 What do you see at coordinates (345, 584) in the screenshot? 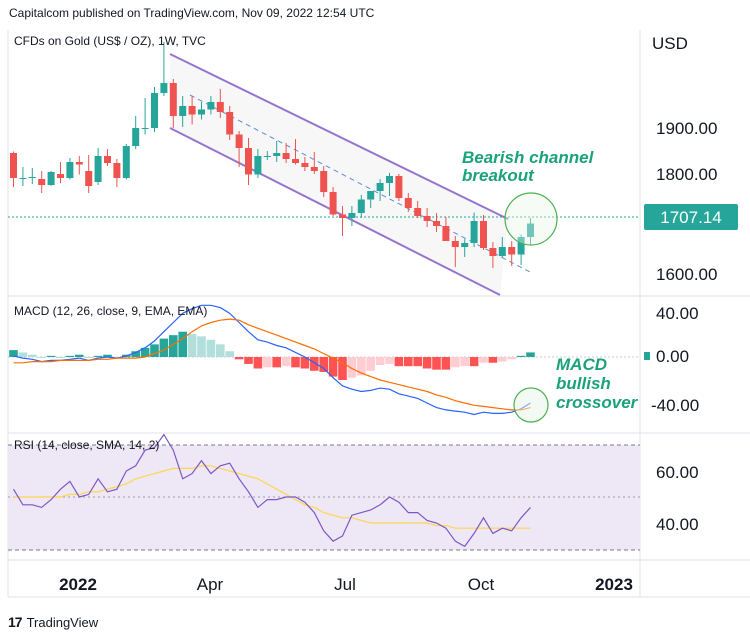
I see `x-label-jul: Jul` at bounding box center [345, 584].